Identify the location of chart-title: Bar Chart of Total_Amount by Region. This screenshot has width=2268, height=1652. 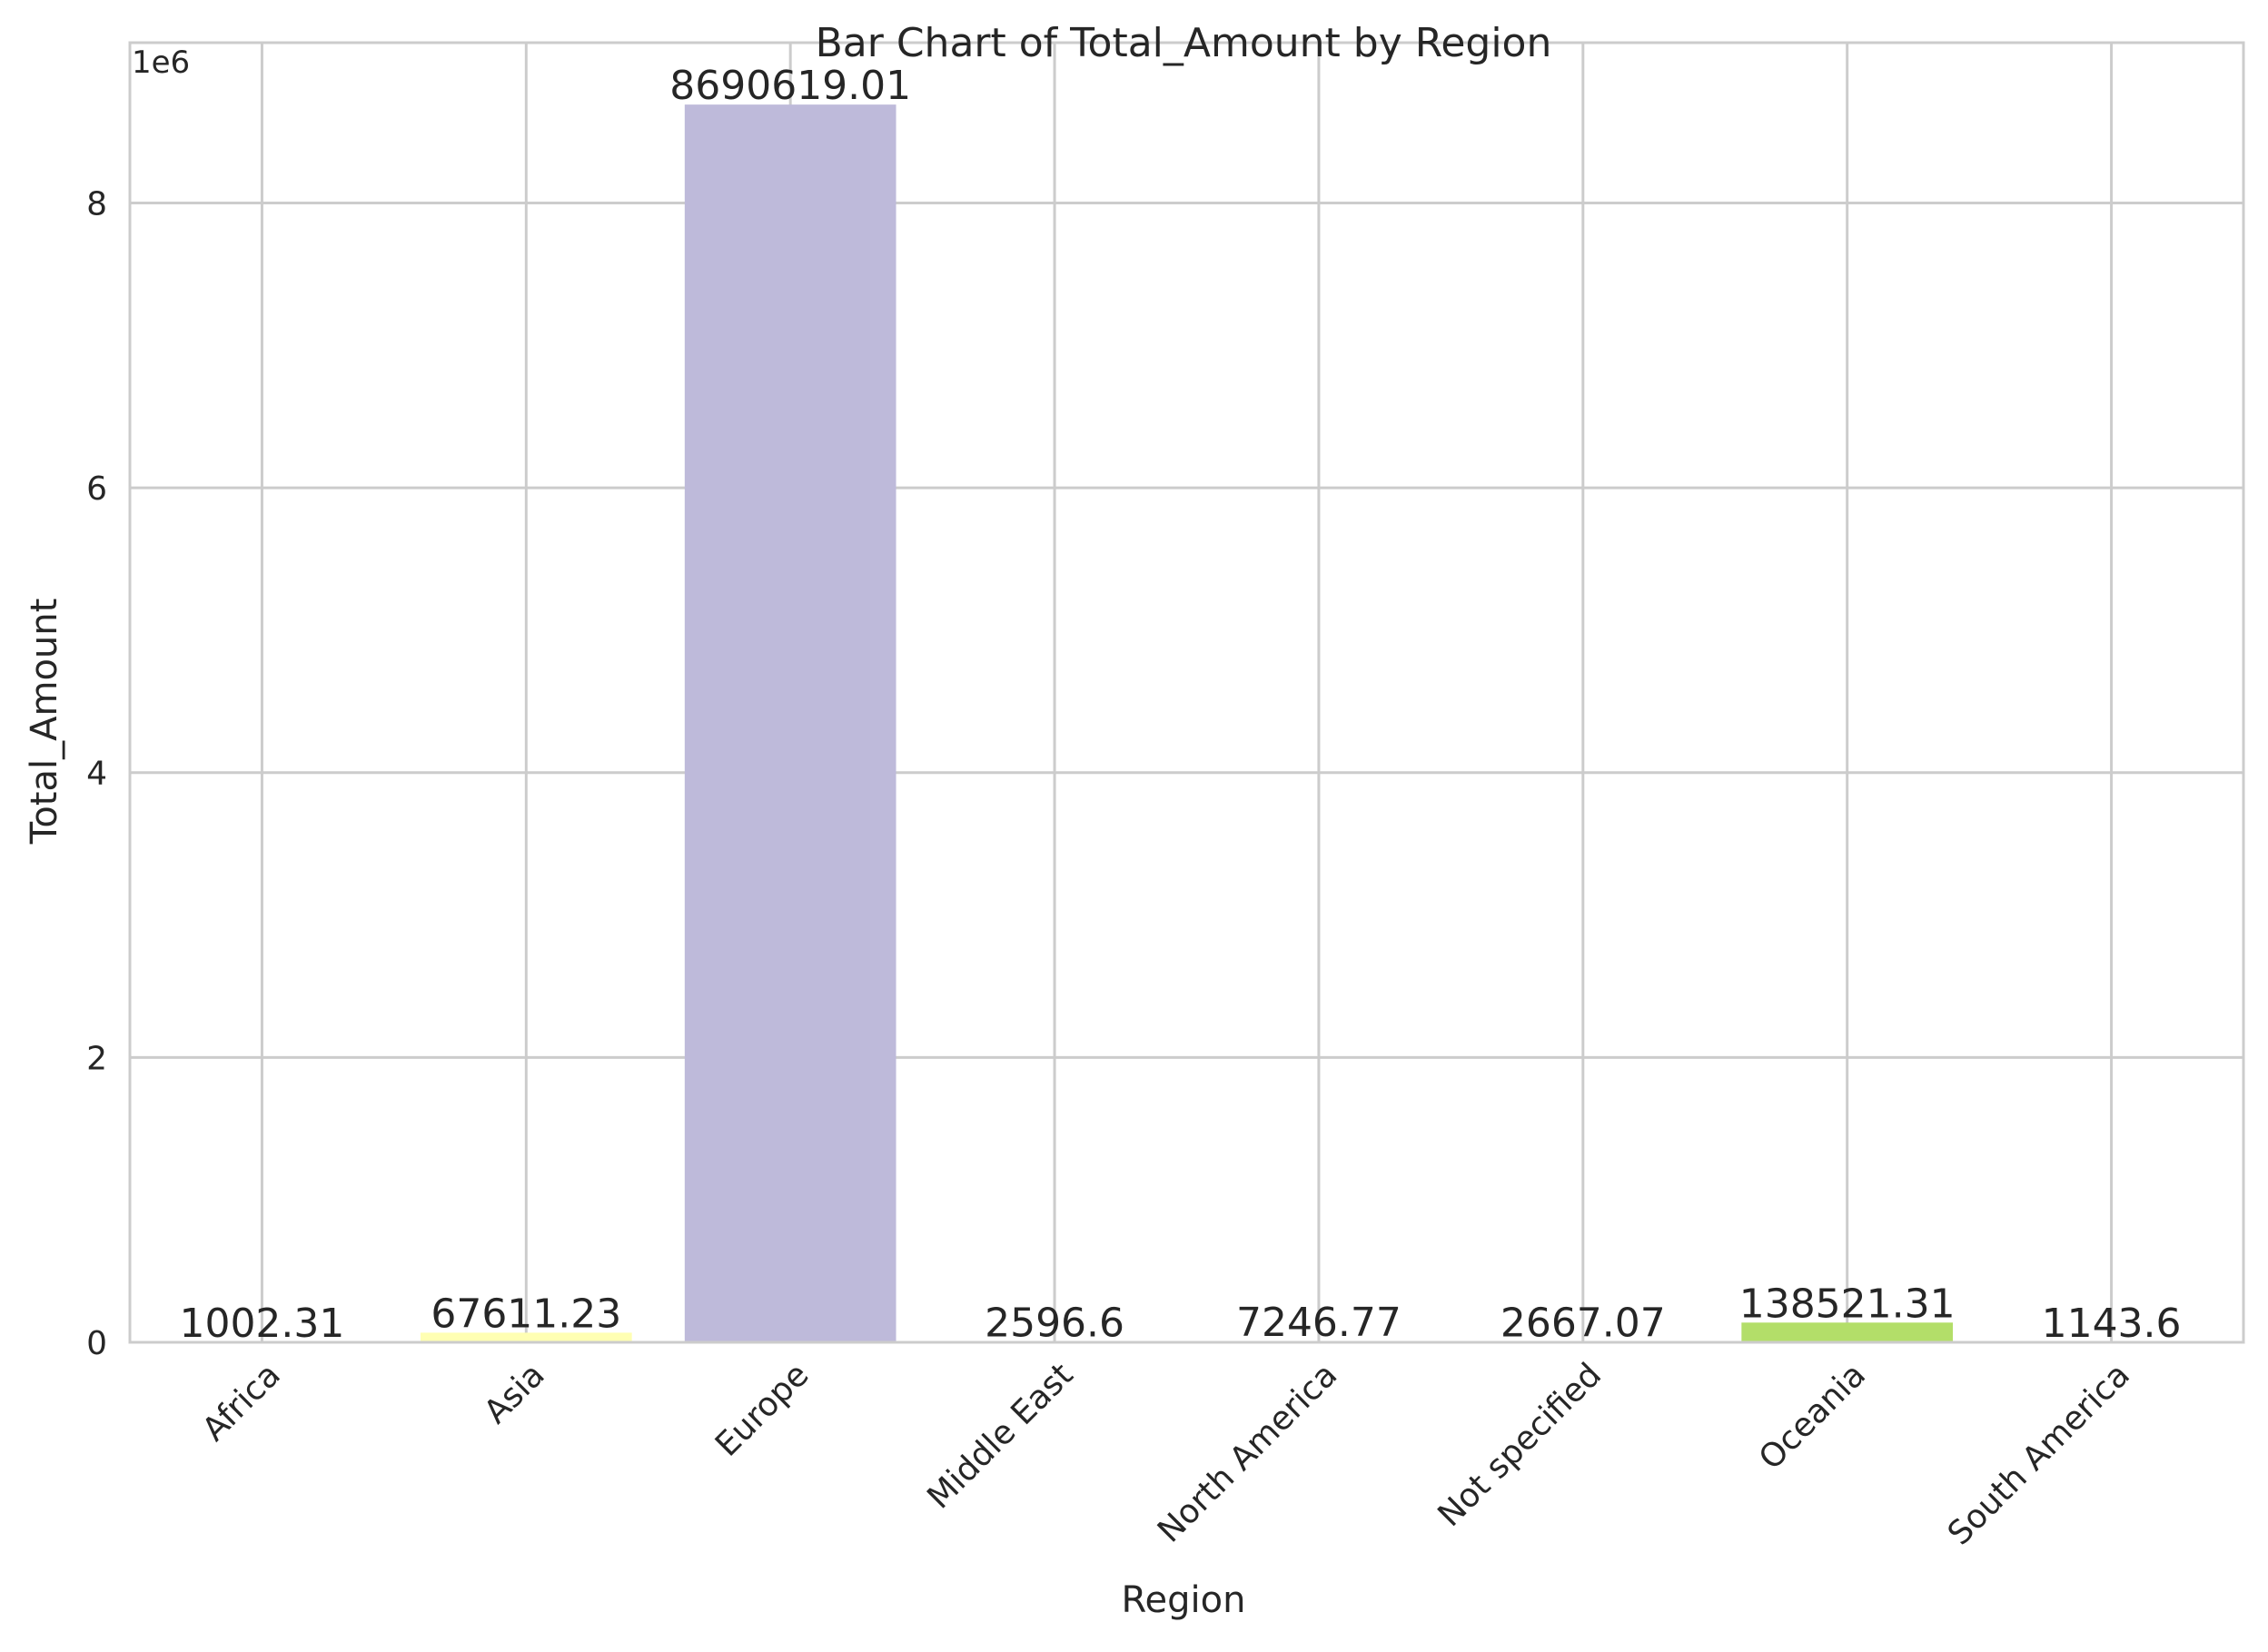
(1184, 43).